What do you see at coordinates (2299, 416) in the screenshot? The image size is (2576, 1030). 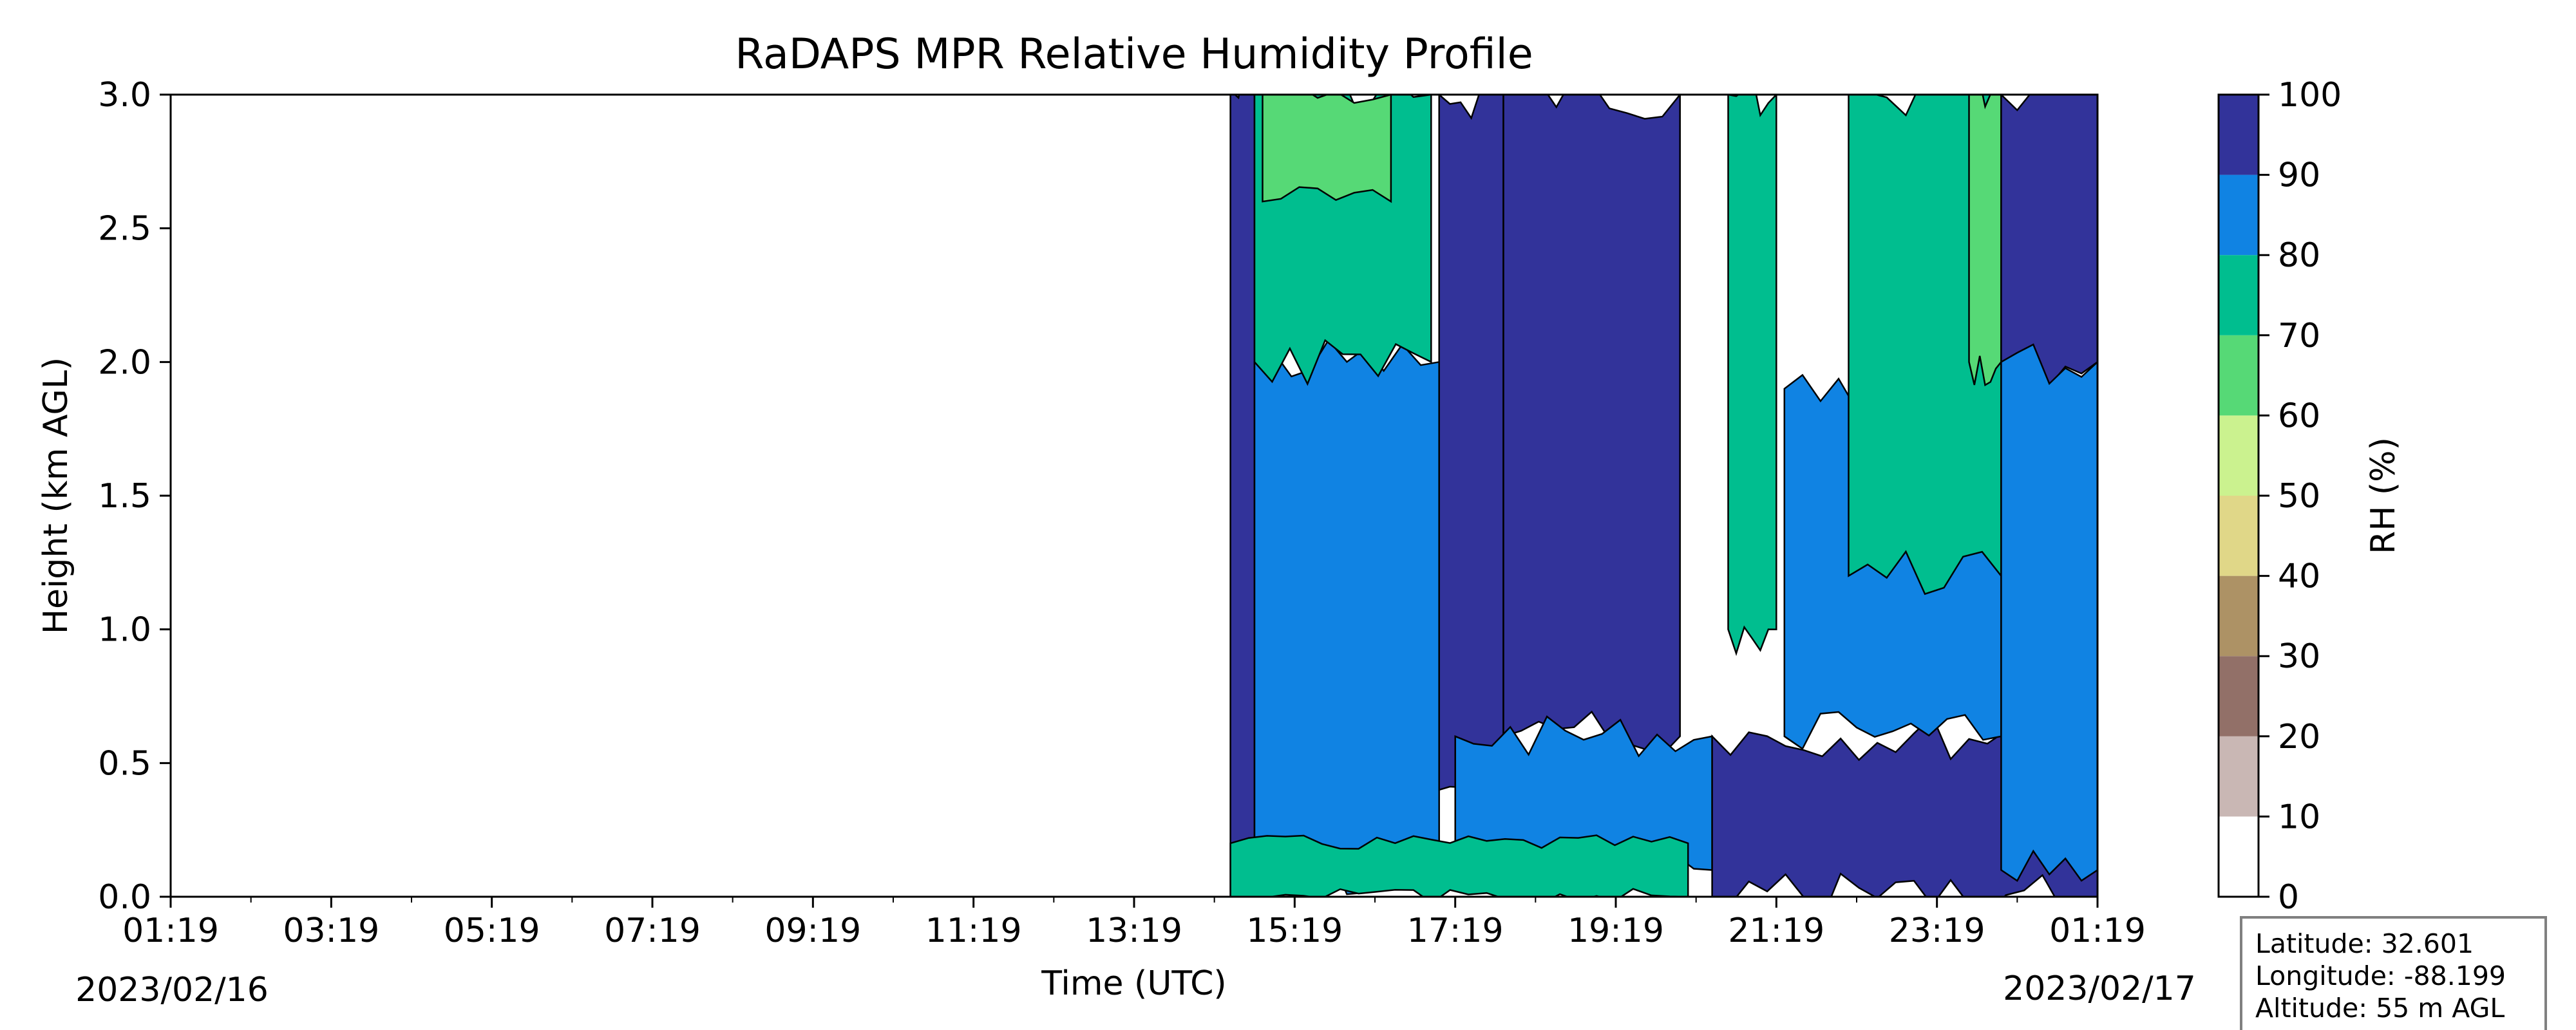 I see `colorbar-tick-label: 60` at bounding box center [2299, 416].